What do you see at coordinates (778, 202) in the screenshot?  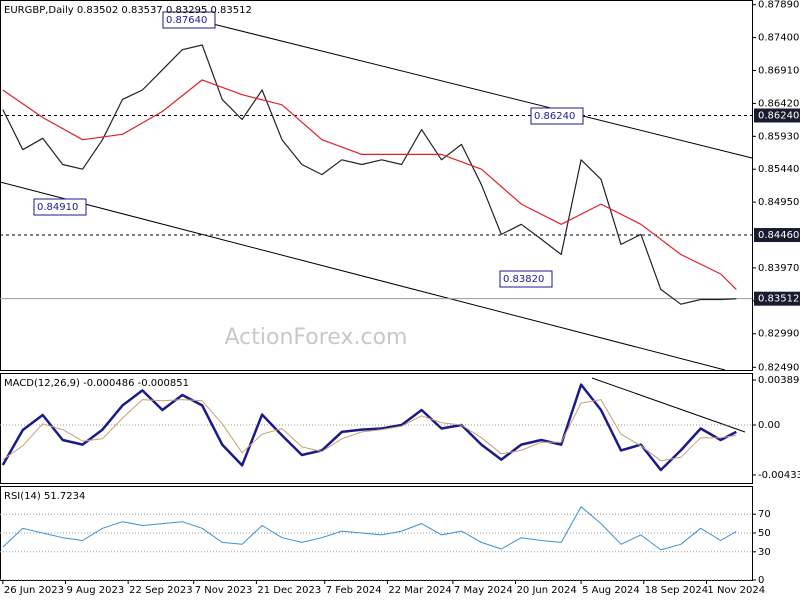 I see `y-tick-label: 0.84950` at bounding box center [778, 202].